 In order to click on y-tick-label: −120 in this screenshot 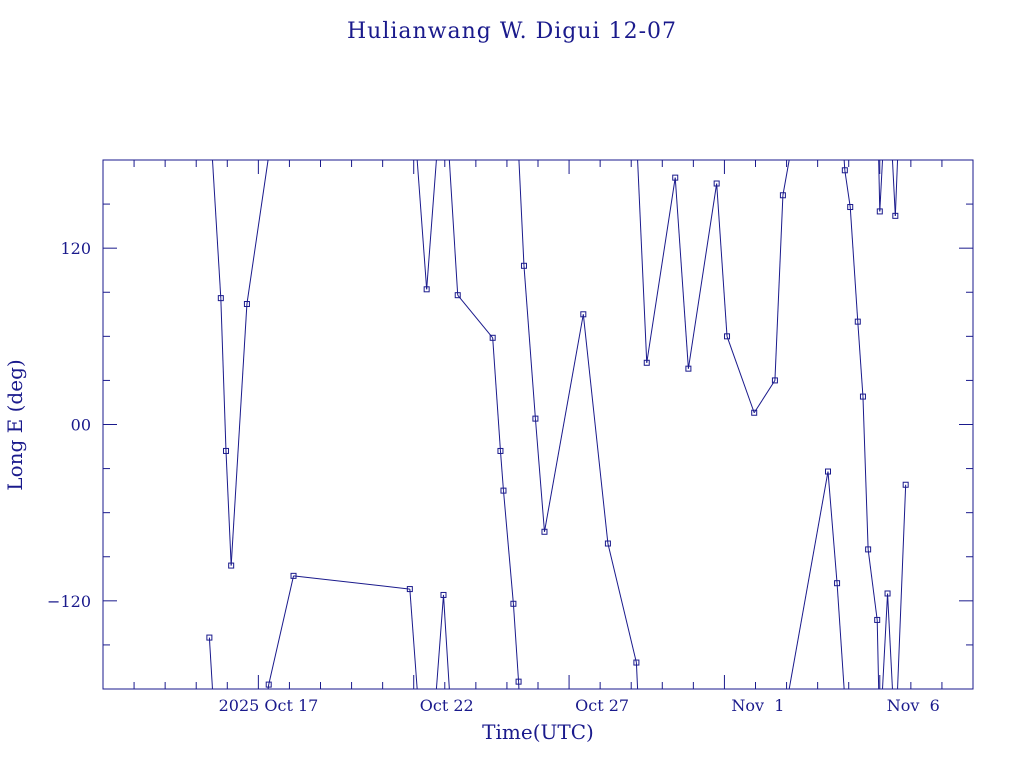, I will do `click(69, 601)`.